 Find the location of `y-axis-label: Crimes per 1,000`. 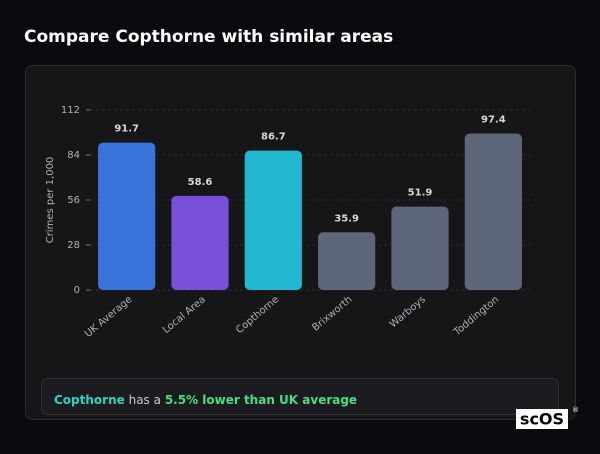

y-axis-label: Crimes per 1,000 is located at coordinates (50, 200).